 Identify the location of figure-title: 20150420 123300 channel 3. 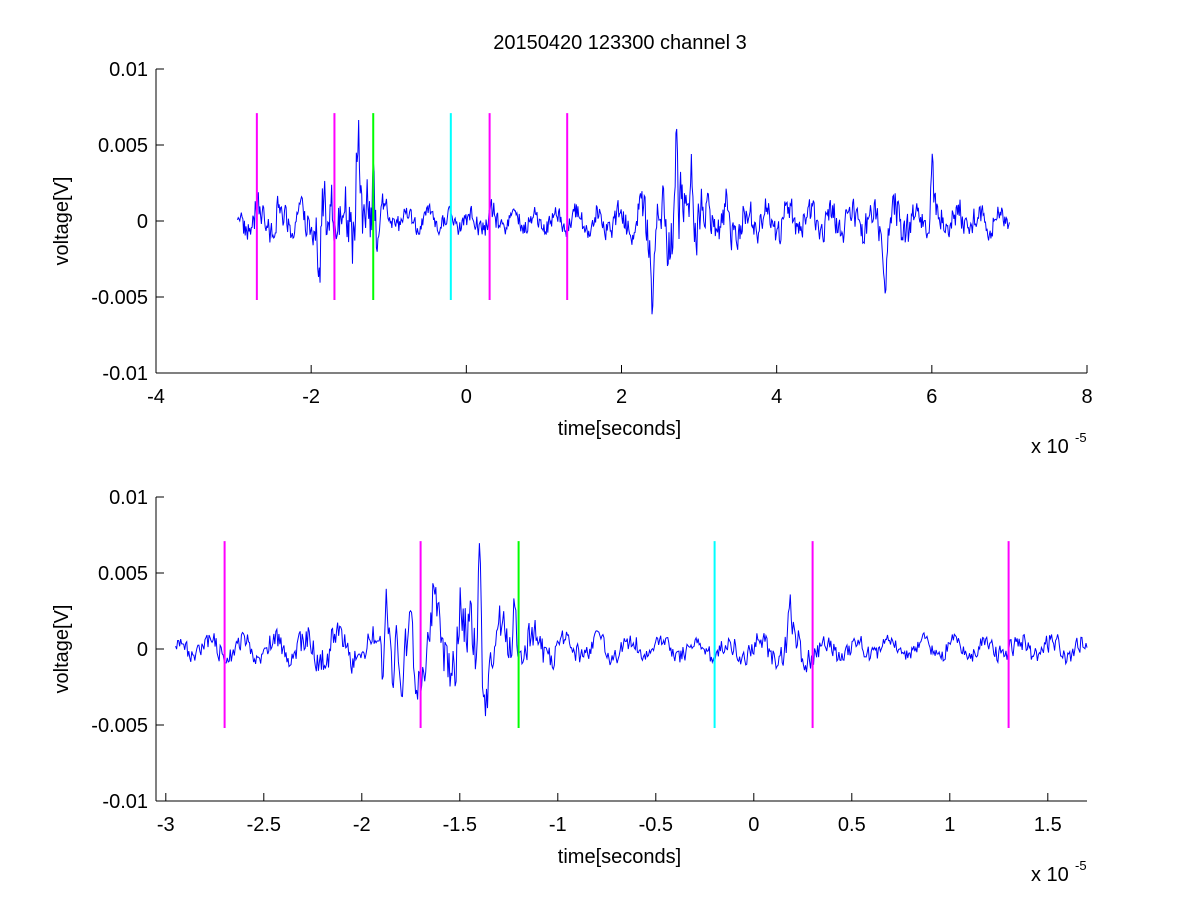
(620, 43).